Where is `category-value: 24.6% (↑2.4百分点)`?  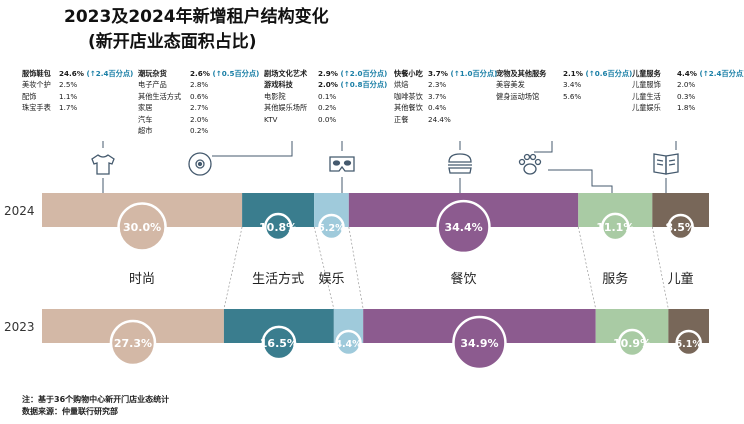
category-value: 24.6% (↑2.4百分点) is located at coordinates (96, 73).